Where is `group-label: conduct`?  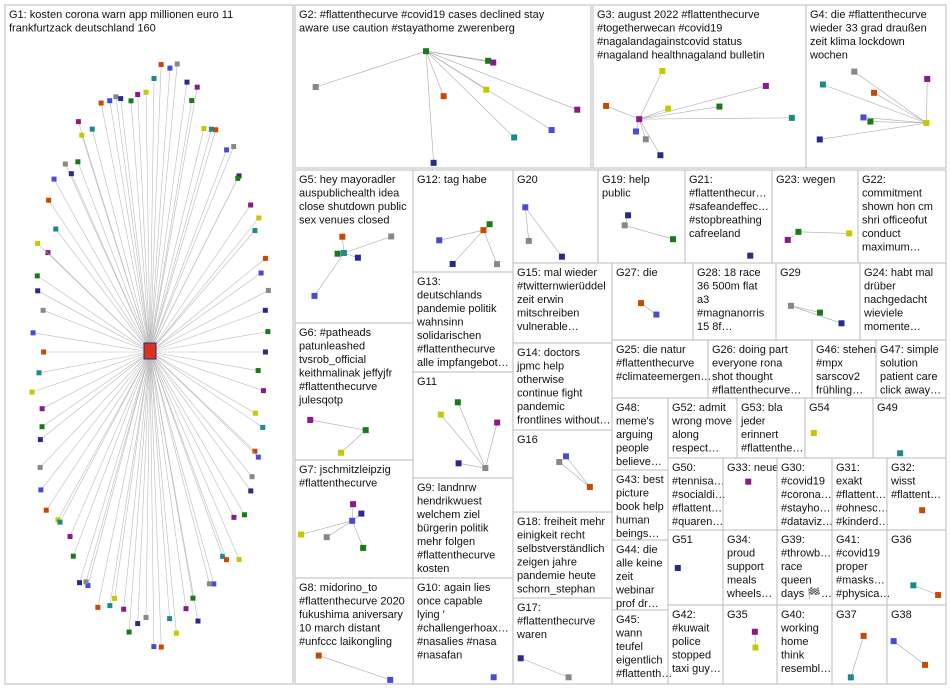 group-label: conduct is located at coordinates (881, 234).